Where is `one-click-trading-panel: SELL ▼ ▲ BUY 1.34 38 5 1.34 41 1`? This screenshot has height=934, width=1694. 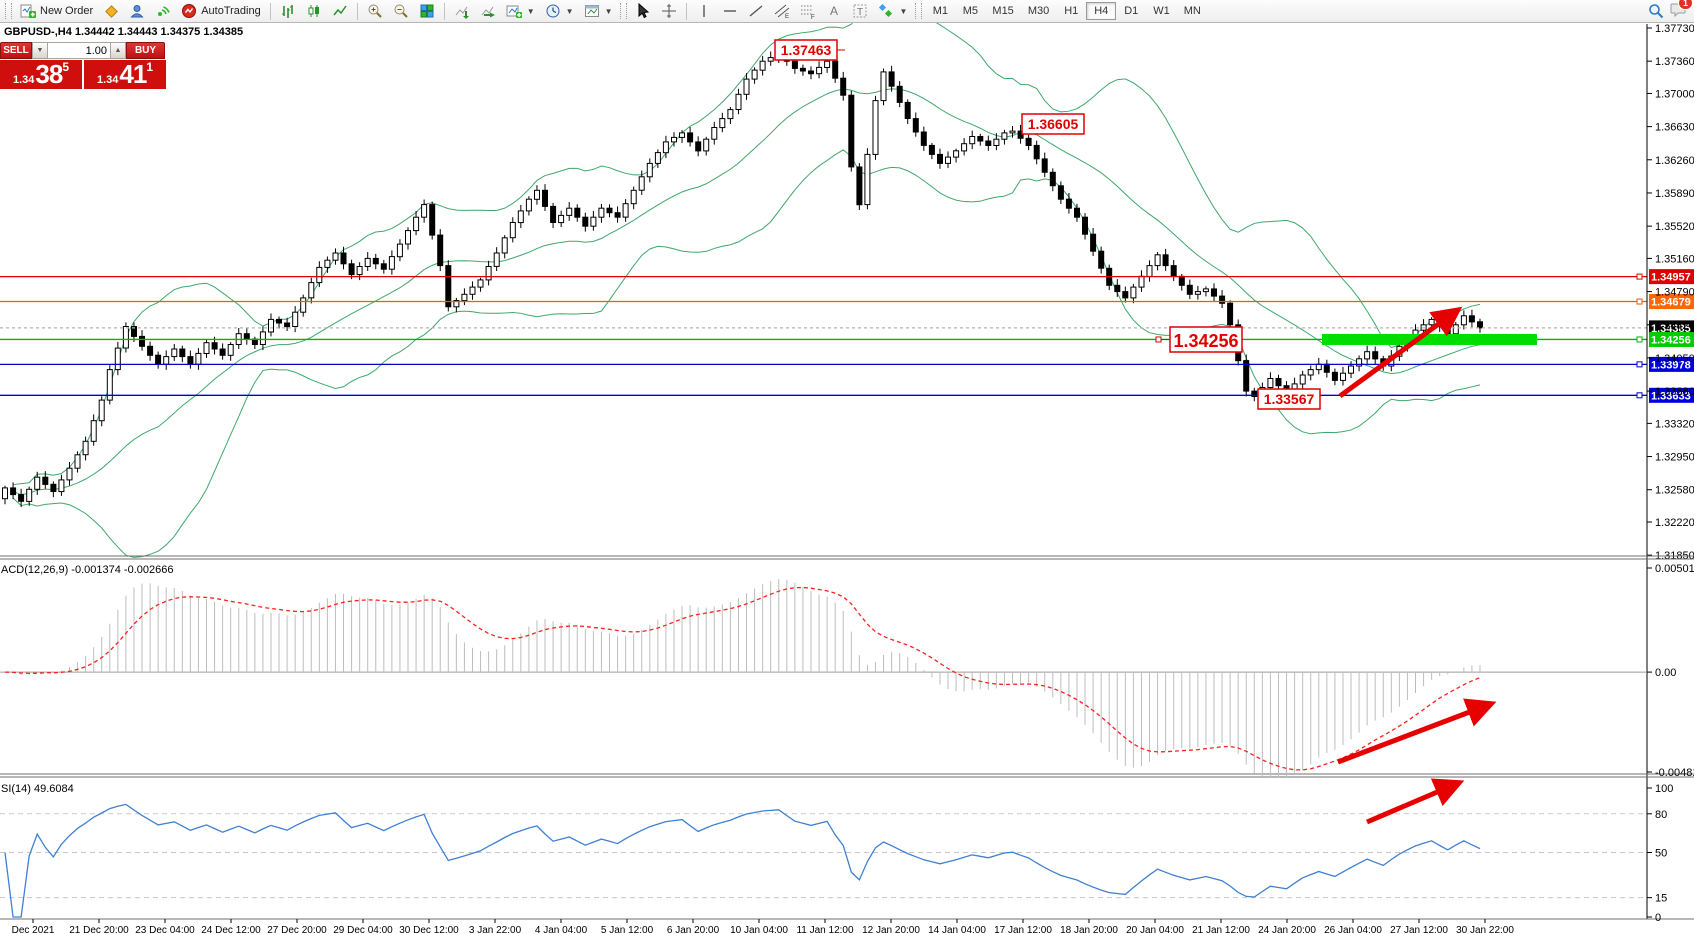
one-click-trading-panel: SELL ▼ ▲ BUY 1.34 38 5 1.34 41 1 is located at coordinates (83, 65).